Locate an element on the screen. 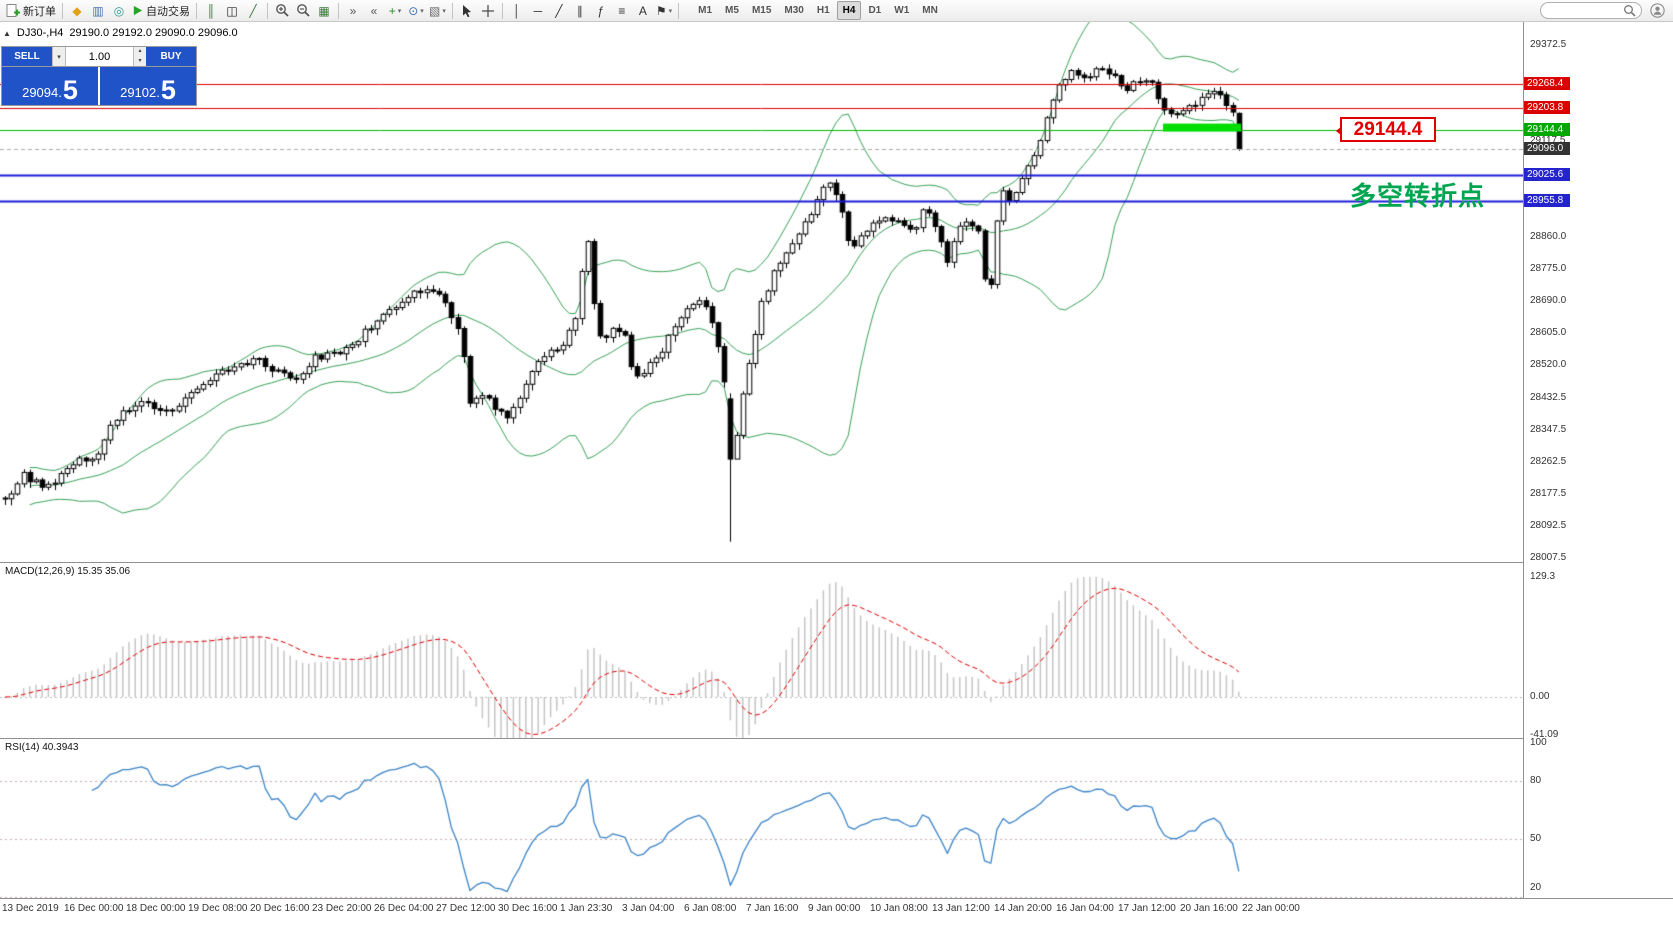 Image resolution: width=1673 pixels, height=946 pixels. shapes-button: ≡ is located at coordinates (622, 10).